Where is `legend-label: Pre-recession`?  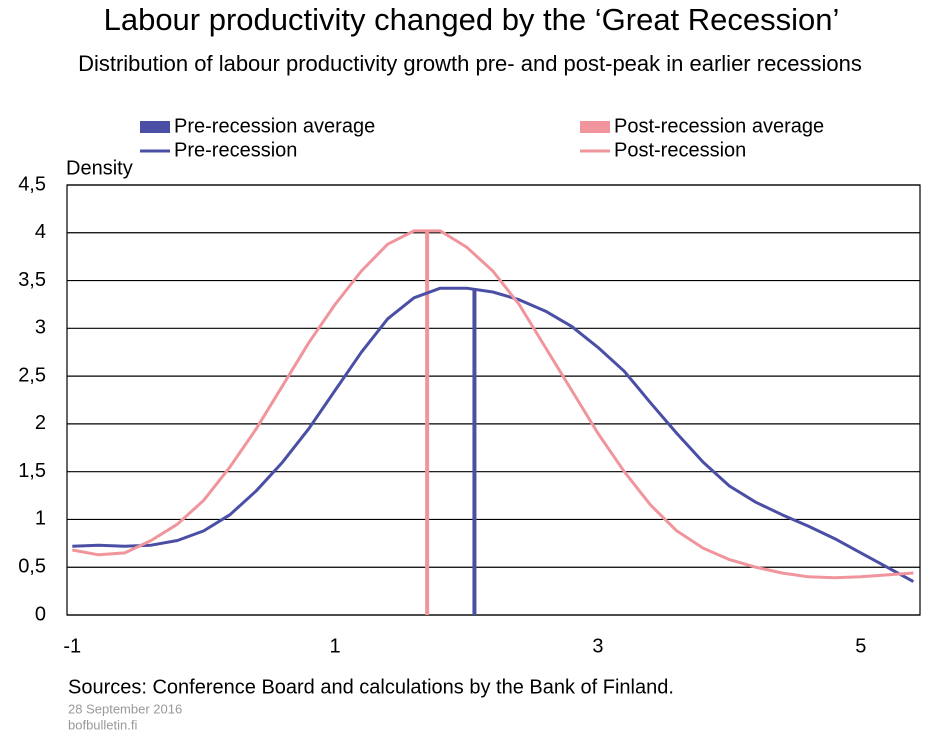 legend-label: Pre-recession is located at coordinates (235, 150).